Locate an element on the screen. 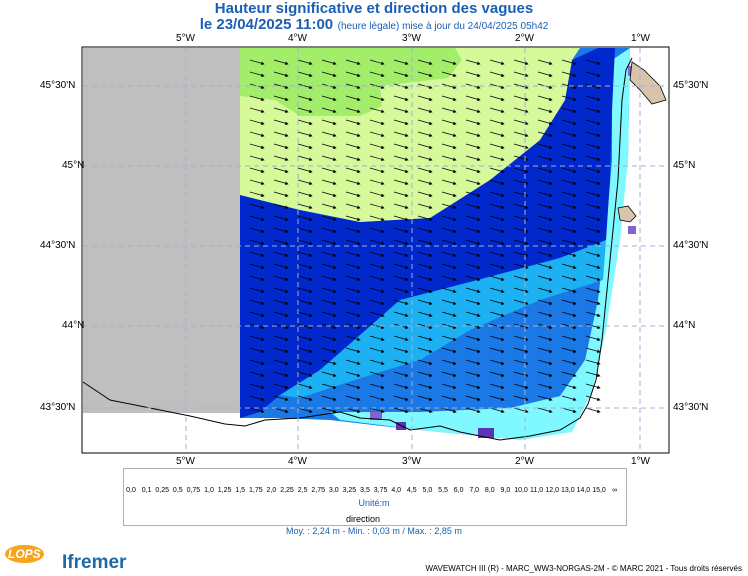  lat-label-left: 44°30'N is located at coordinates (58, 245).